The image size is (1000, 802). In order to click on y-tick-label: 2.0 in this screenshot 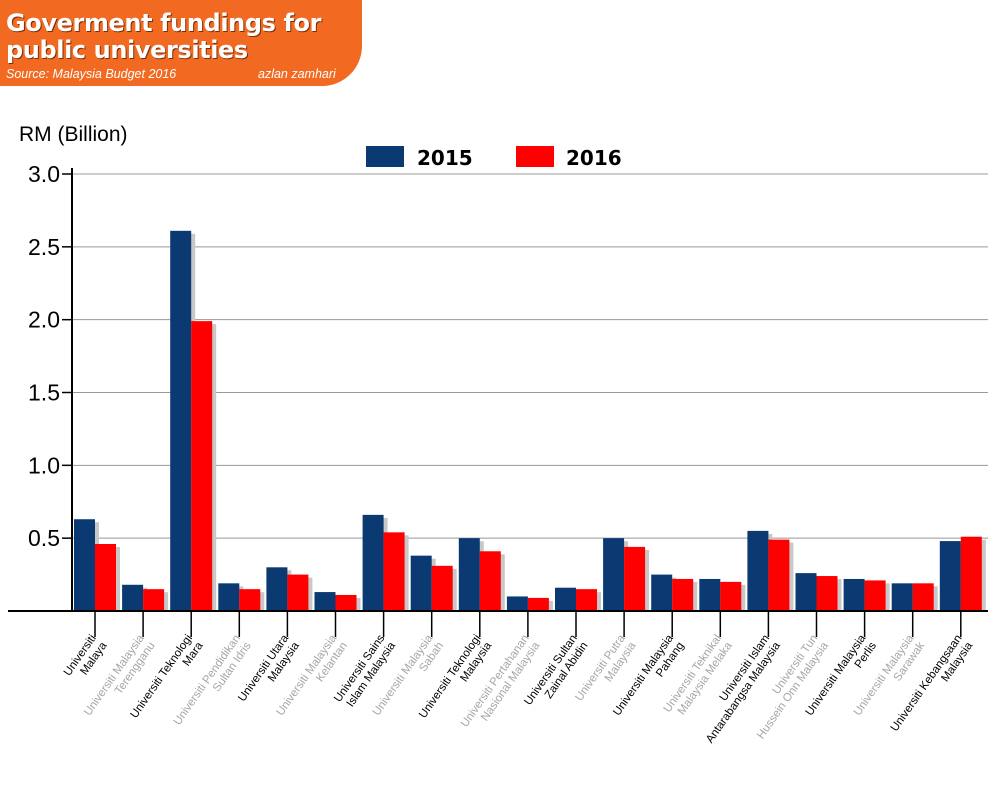, I will do `click(44, 320)`.